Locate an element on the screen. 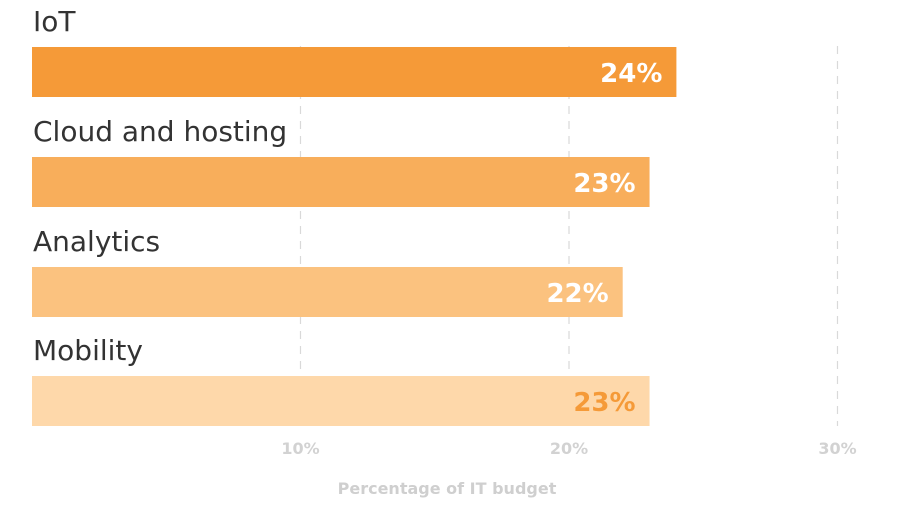 Image resolution: width=905 pixels, height=515 pixels. bar-cloud-and-hosting is located at coordinates (341, 182).